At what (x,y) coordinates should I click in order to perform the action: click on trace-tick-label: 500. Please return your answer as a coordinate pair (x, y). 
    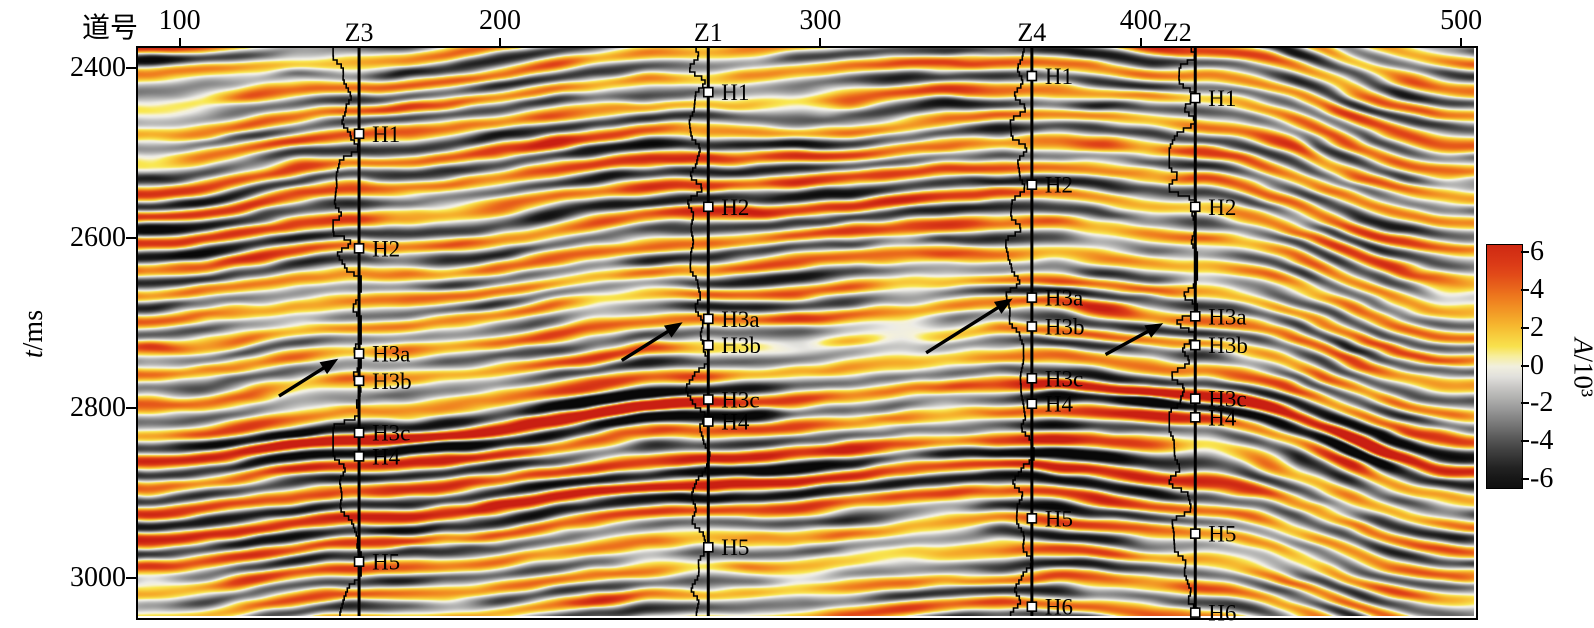
    Looking at the image, I should click on (1461, 20).